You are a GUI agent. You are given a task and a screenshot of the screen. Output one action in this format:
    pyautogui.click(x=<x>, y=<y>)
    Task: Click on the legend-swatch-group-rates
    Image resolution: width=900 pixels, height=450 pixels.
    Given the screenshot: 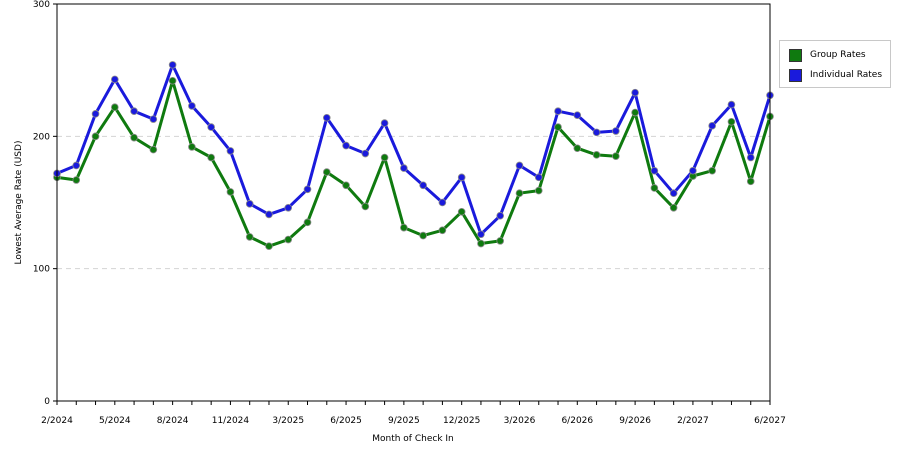 What is the action you would take?
    pyautogui.click(x=795, y=55)
    